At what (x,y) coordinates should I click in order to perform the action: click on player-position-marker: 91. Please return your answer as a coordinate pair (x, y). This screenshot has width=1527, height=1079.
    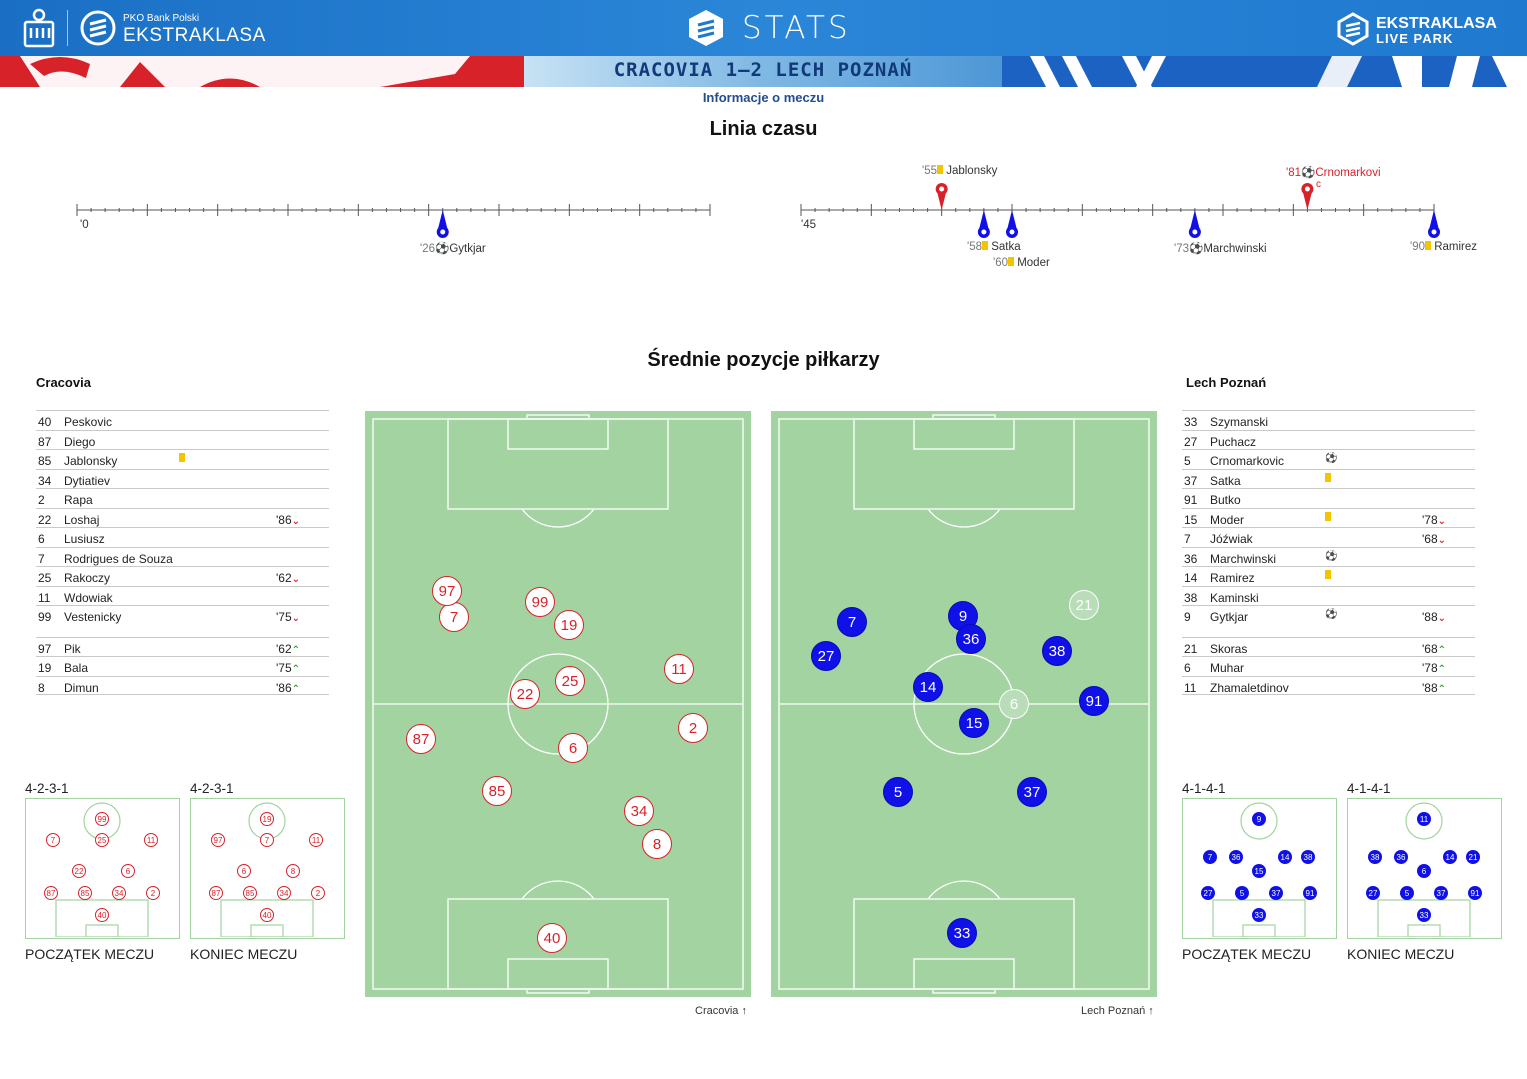
    Looking at the image, I should click on (1094, 701).